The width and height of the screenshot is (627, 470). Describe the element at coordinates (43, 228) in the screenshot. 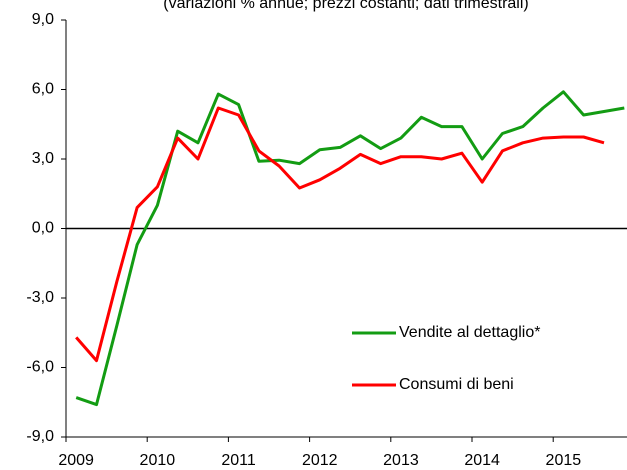

I see `y-tick-label: 0,0` at that location.